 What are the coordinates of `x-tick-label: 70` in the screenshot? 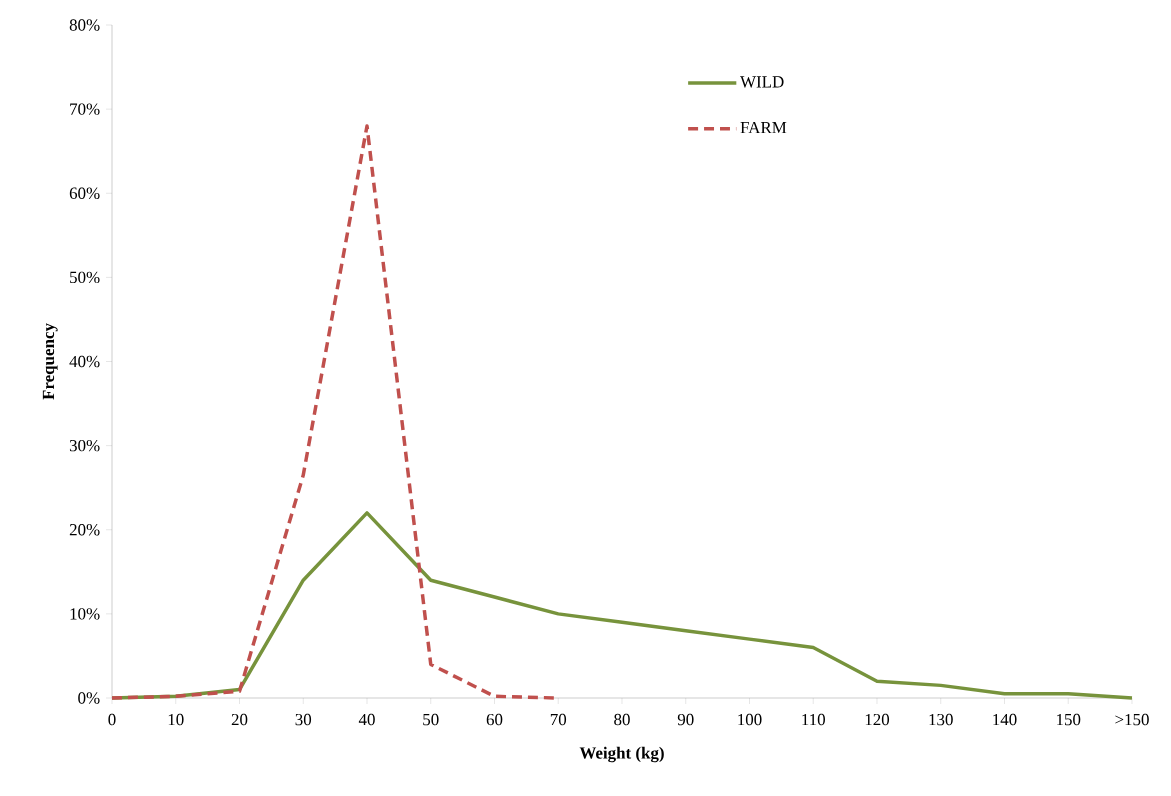 It's located at (558, 719).